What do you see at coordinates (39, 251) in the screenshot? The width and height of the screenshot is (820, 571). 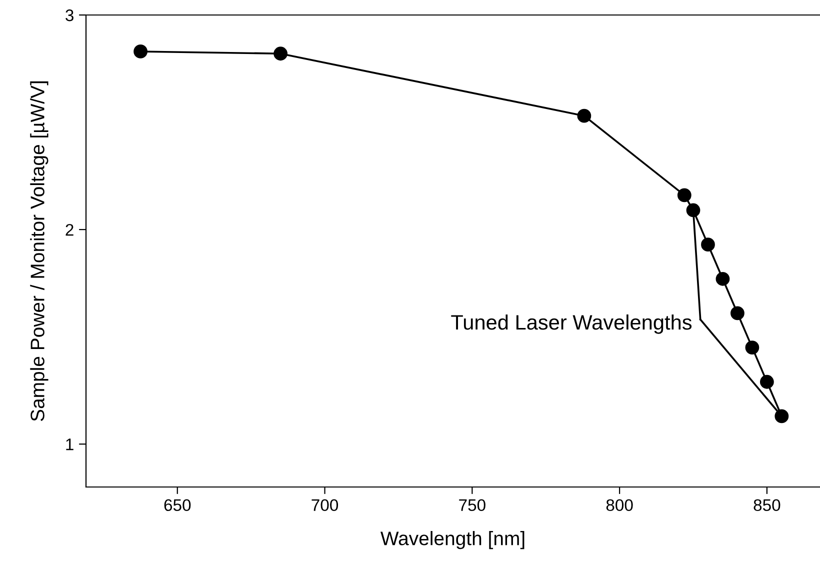 I see `y-axis-title: Sample Power / Monitor Voltage [µW/V]` at bounding box center [39, 251].